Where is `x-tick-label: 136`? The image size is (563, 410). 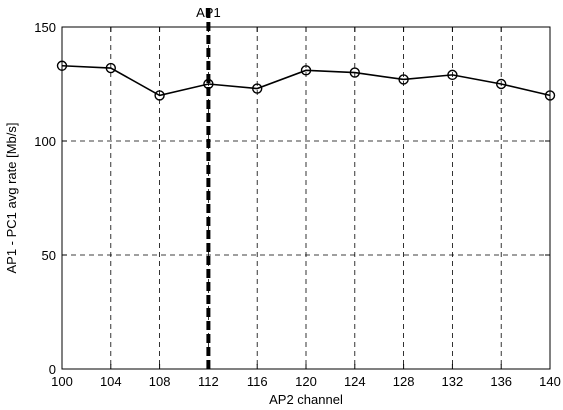
x-tick-label: 136 is located at coordinates (501, 381).